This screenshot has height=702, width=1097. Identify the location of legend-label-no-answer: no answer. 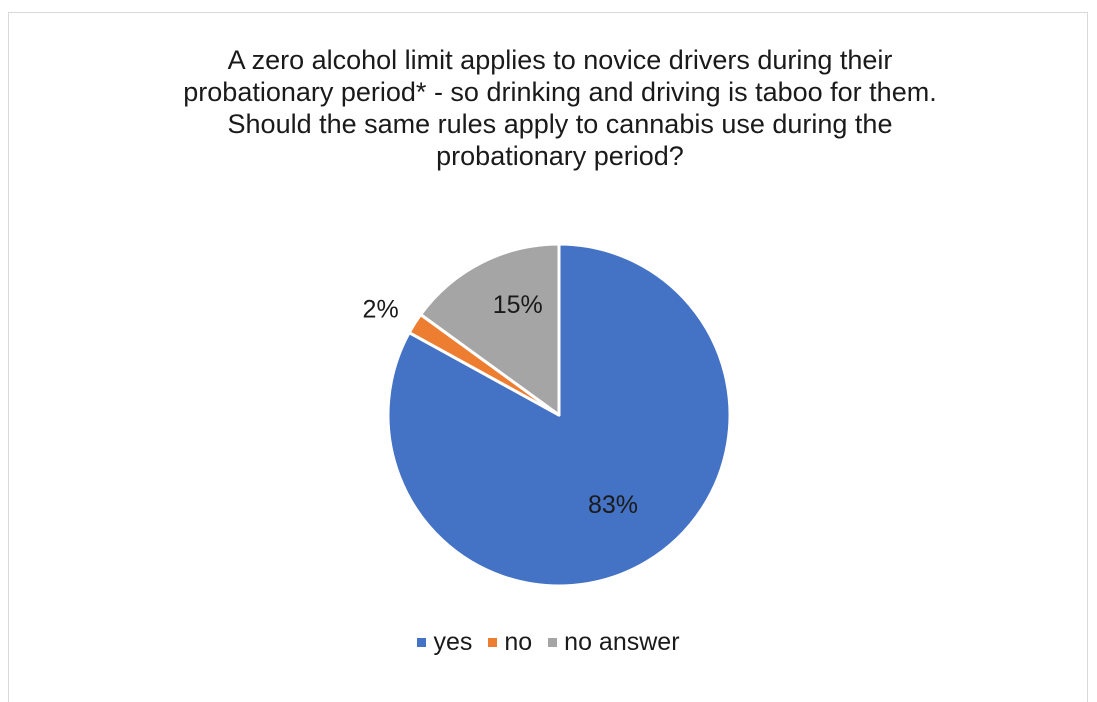
(622, 642).